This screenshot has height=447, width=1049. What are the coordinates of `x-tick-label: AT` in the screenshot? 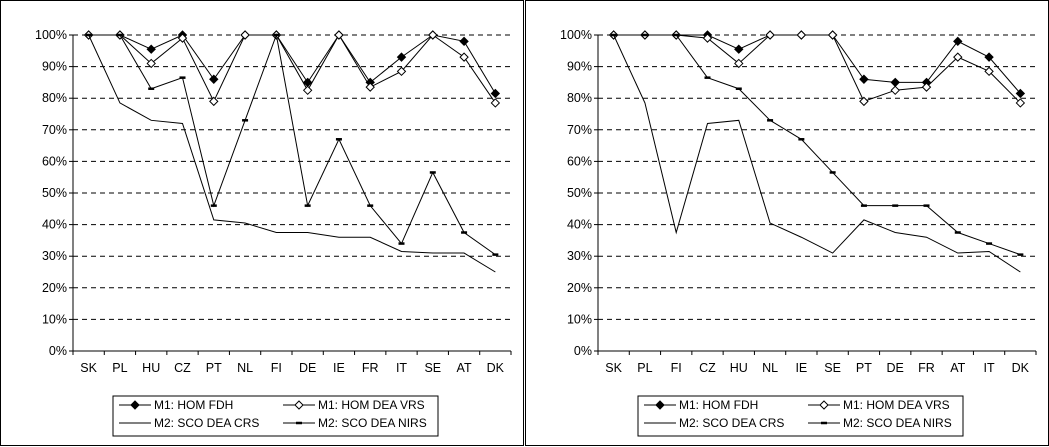 It's located at (957, 368).